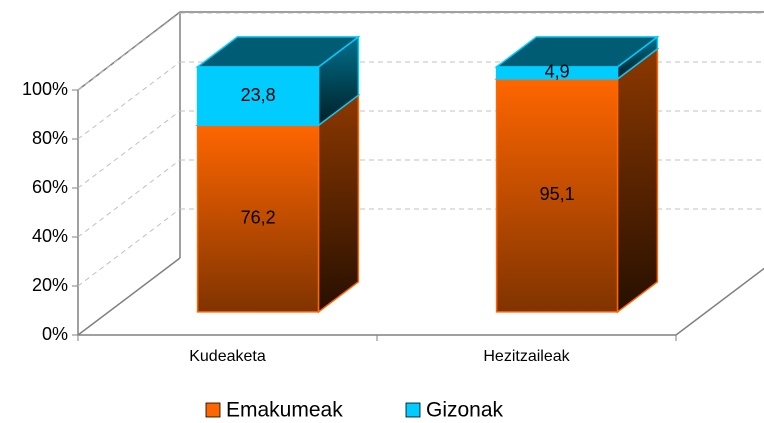 The height and width of the screenshot is (423, 764). I want to click on data-label: 76,2, so click(258, 217).